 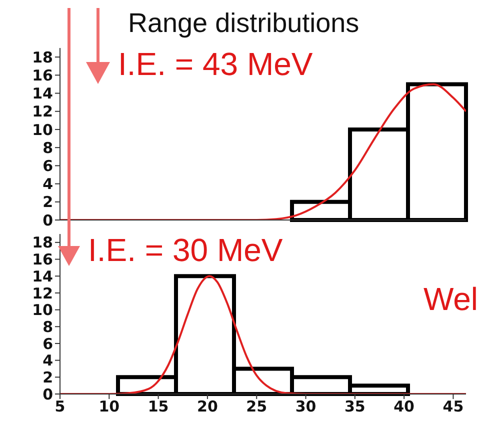 I want to click on annotation: I.E. = 43 MeV, so click(x=215, y=64).